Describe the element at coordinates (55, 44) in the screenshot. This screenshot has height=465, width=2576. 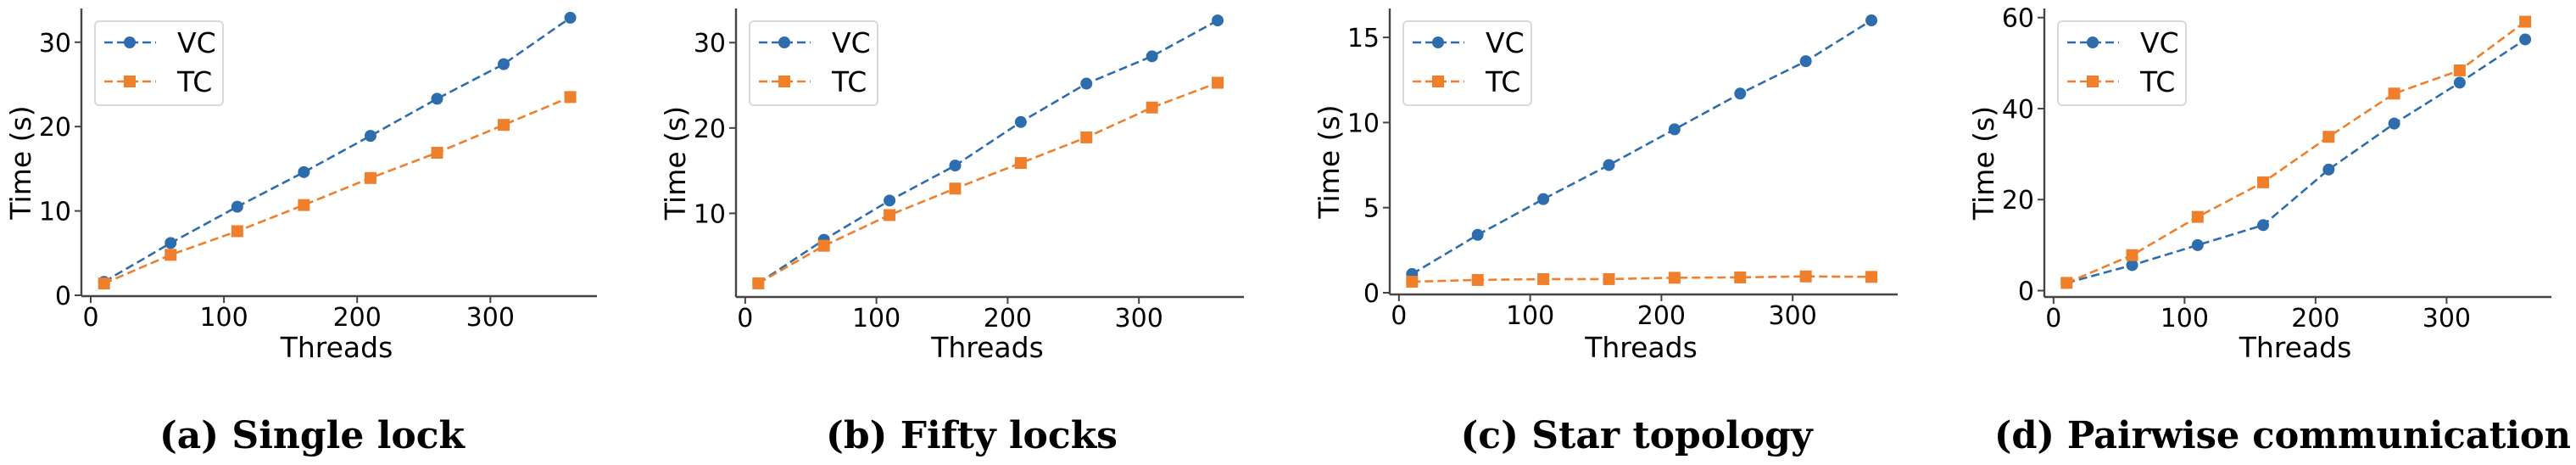
I see `y-tick-label-a-3: 30` at that location.